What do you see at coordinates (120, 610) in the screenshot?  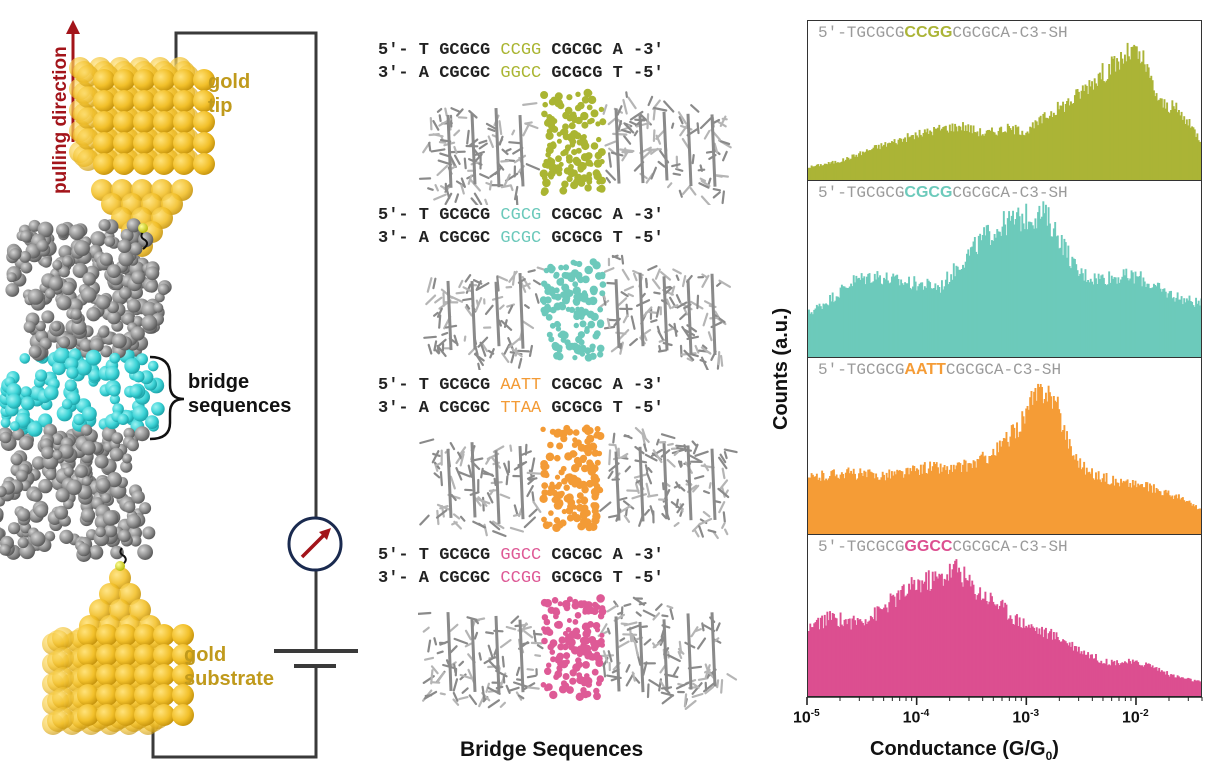 I see `gold-atom` at bounding box center [120, 610].